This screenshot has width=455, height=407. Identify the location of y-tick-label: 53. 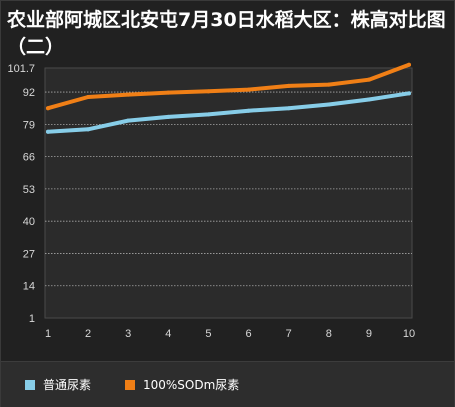
(29, 190).